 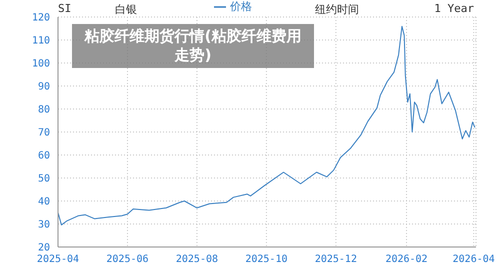 What do you see at coordinates (44, 248) in the screenshot?
I see `y-tick-label: 20` at bounding box center [44, 248].